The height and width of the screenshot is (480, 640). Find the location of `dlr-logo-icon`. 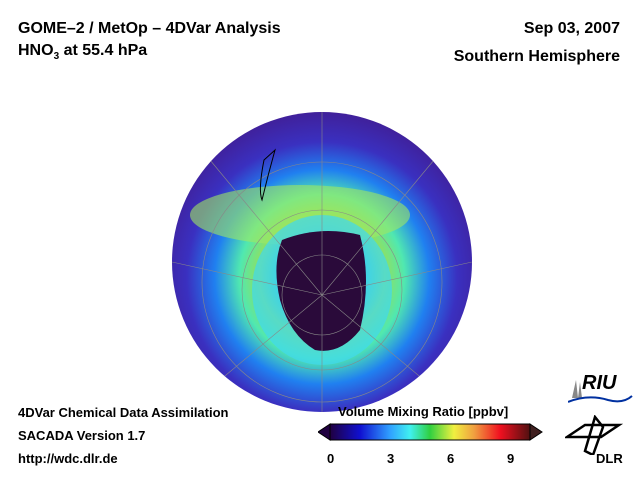

dlr-logo-icon is located at coordinates (594, 435).